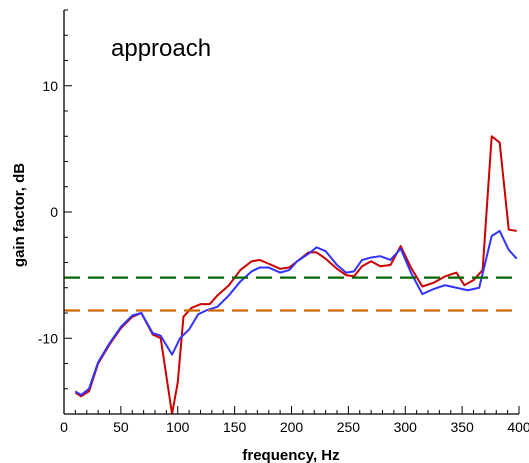 This screenshot has height=463, width=529. Describe the element at coordinates (235, 427) in the screenshot. I see `x-tick-label: 150` at that location.